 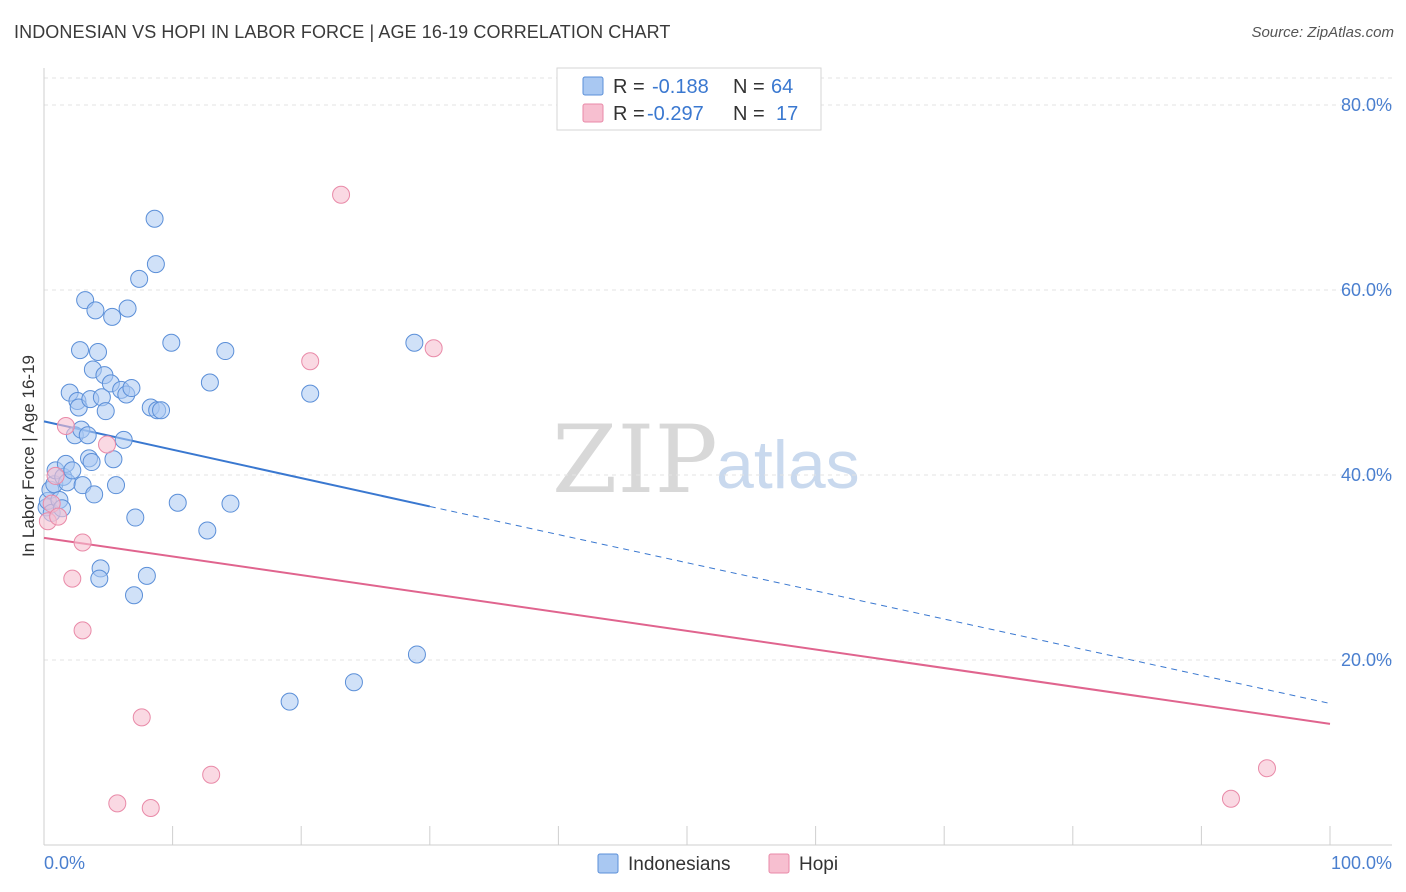 I want to click on legend-label-indonesians: Indonesians, so click(x=679, y=864).